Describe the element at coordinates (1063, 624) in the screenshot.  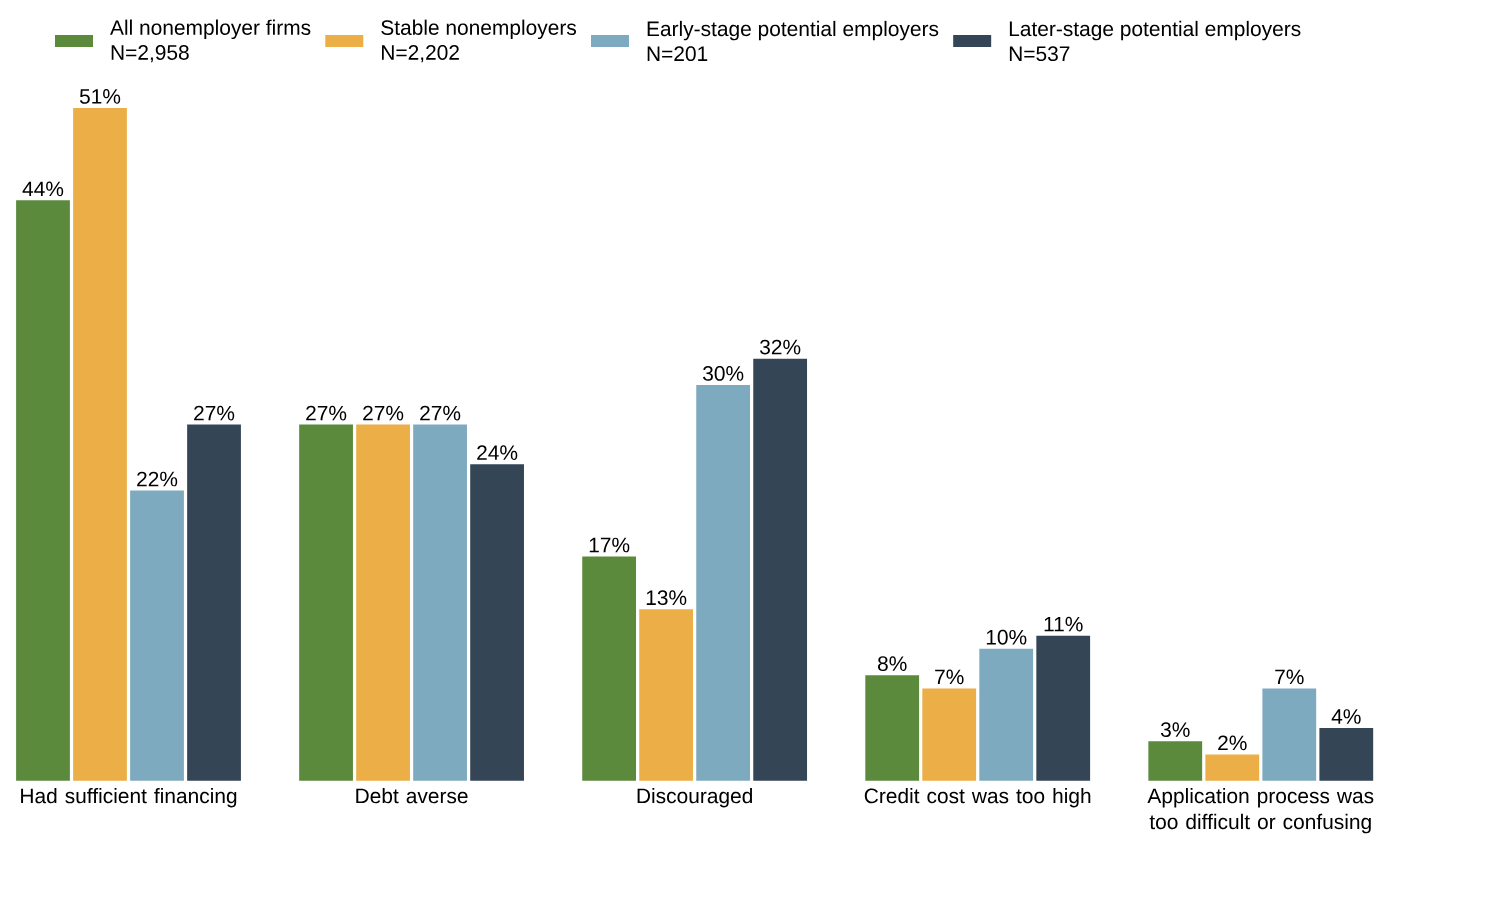
I see `data-label: 11%` at that location.